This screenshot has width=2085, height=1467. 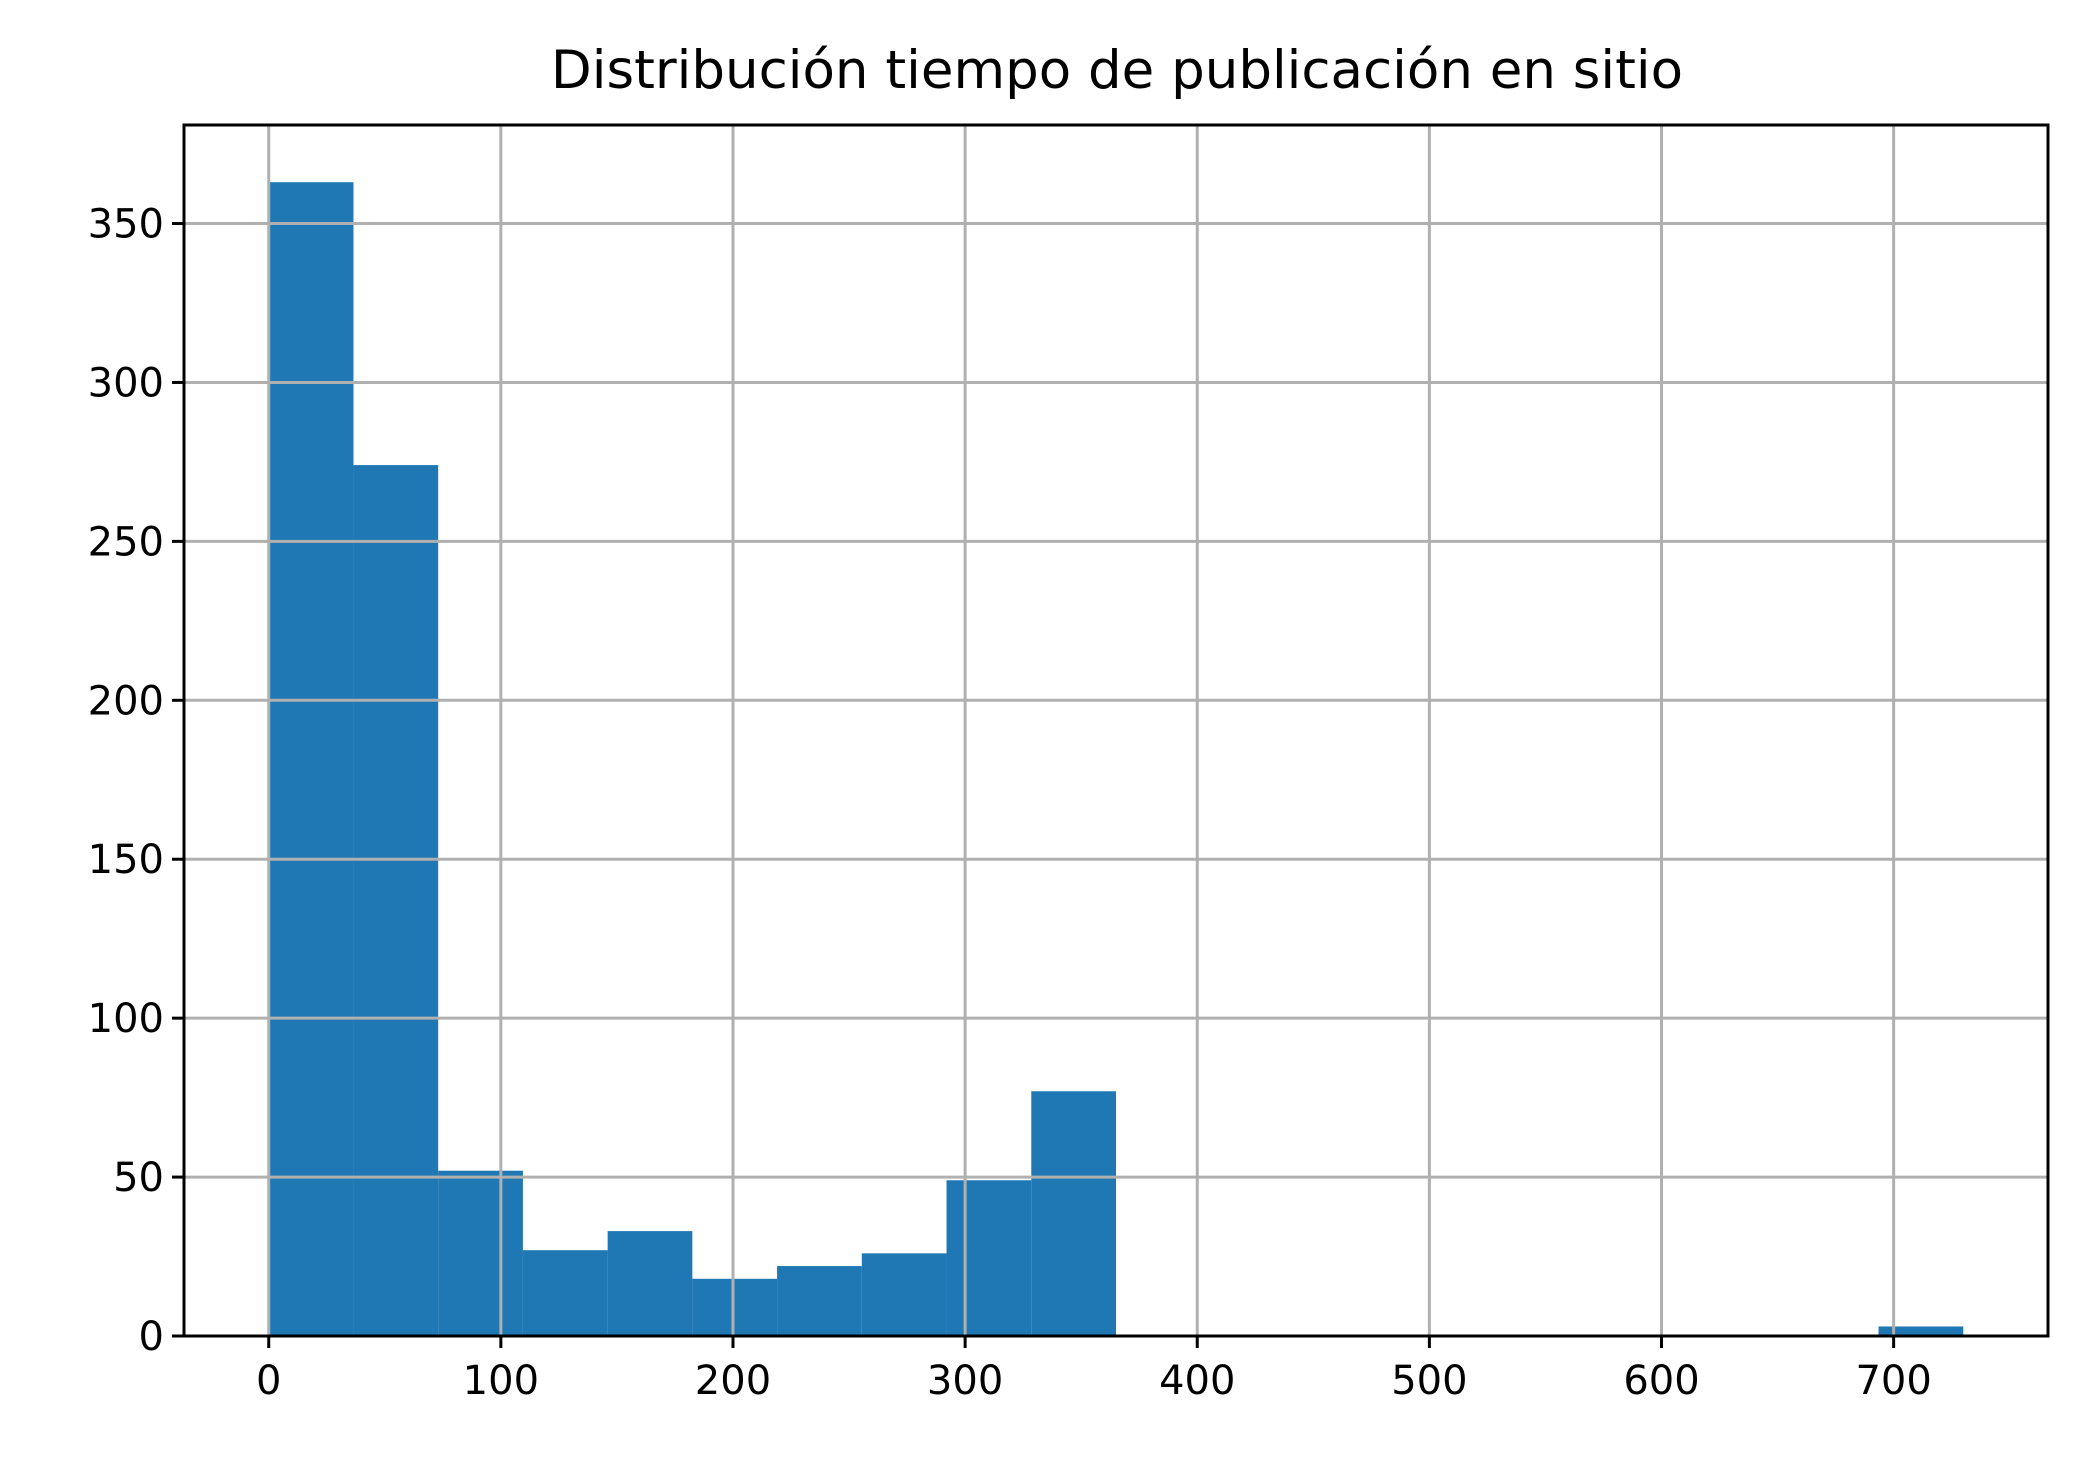 I want to click on x-tick-label-6: 600, so click(x=1661, y=1381).